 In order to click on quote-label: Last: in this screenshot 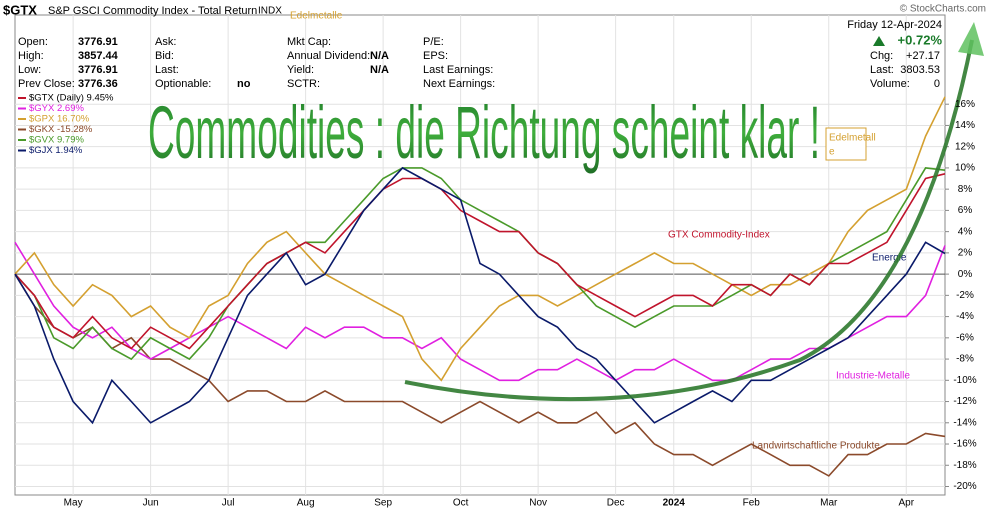, I will do `click(882, 70)`.